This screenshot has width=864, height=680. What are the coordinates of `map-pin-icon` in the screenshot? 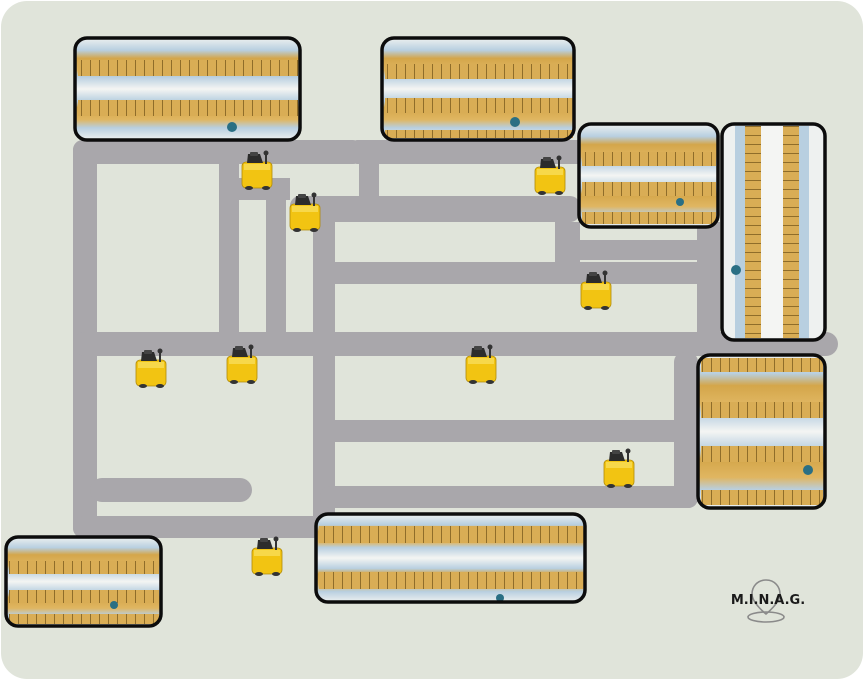 It's located at (766, 601).